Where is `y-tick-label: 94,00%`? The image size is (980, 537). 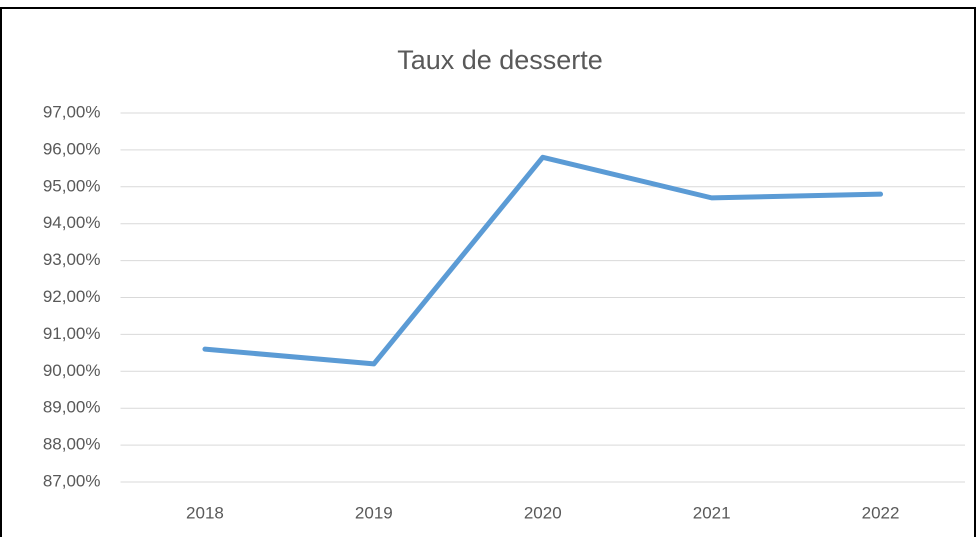 y-tick-label: 94,00% is located at coordinates (72, 222).